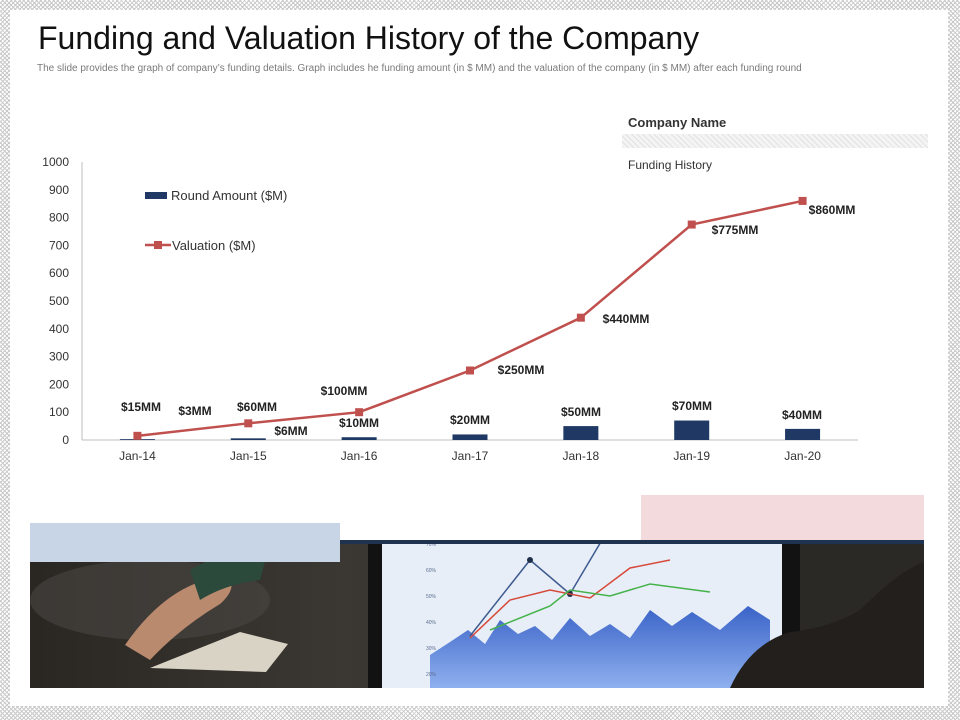 This screenshot has width=960, height=720. I want to click on y-tick-label: 200, so click(59, 384).